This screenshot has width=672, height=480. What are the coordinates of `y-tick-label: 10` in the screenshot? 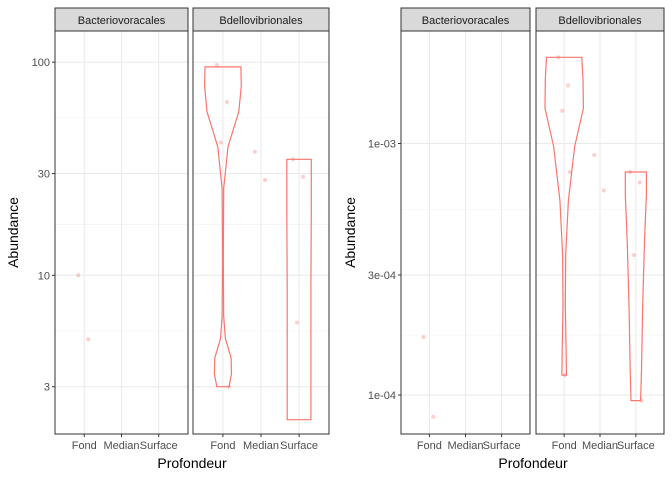 It's located at (44, 276).